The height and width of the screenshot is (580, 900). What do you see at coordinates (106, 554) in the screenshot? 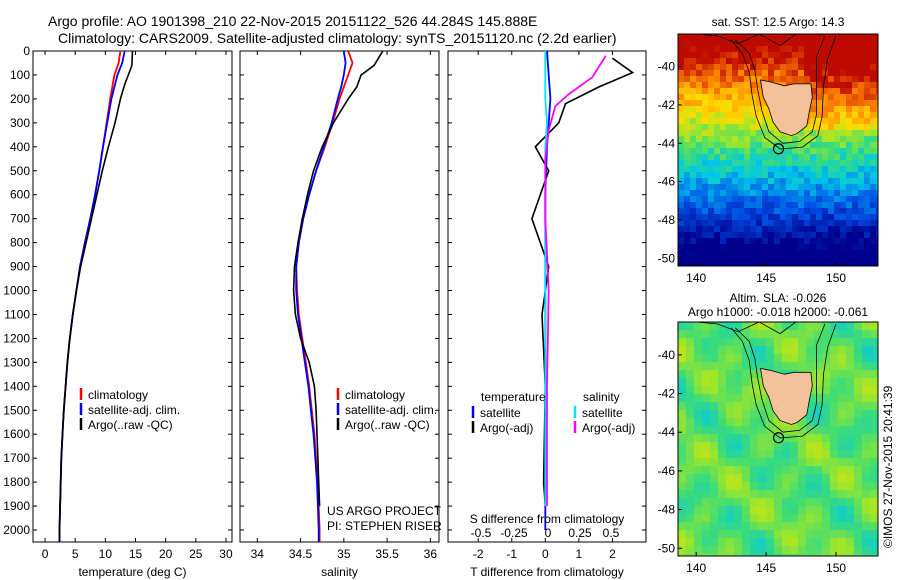
I see `x-tick-label: 10` at bounding box center [106, 554].